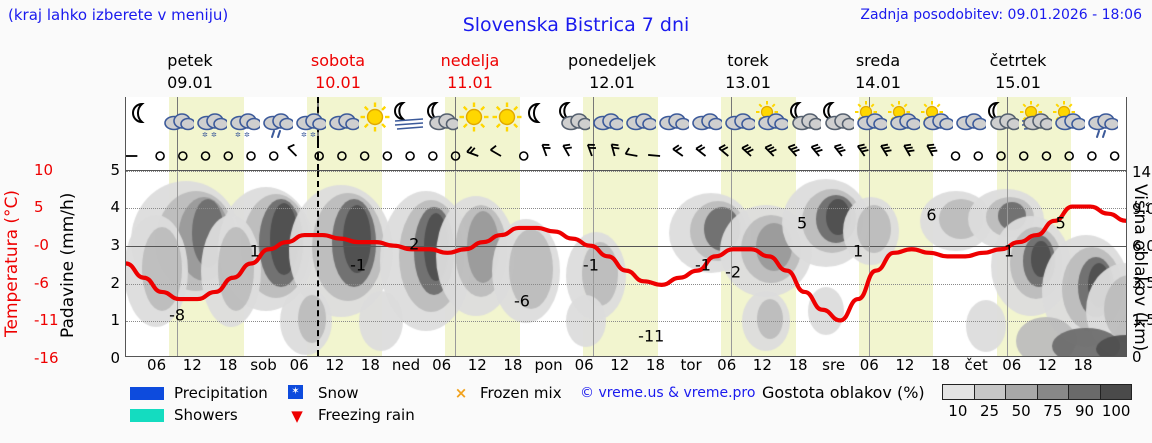  What do you see at coordinates (1116, 411) in the screenshot?
I see `cloud-scale-value-5: 100` at bounding box center [1116, 411].